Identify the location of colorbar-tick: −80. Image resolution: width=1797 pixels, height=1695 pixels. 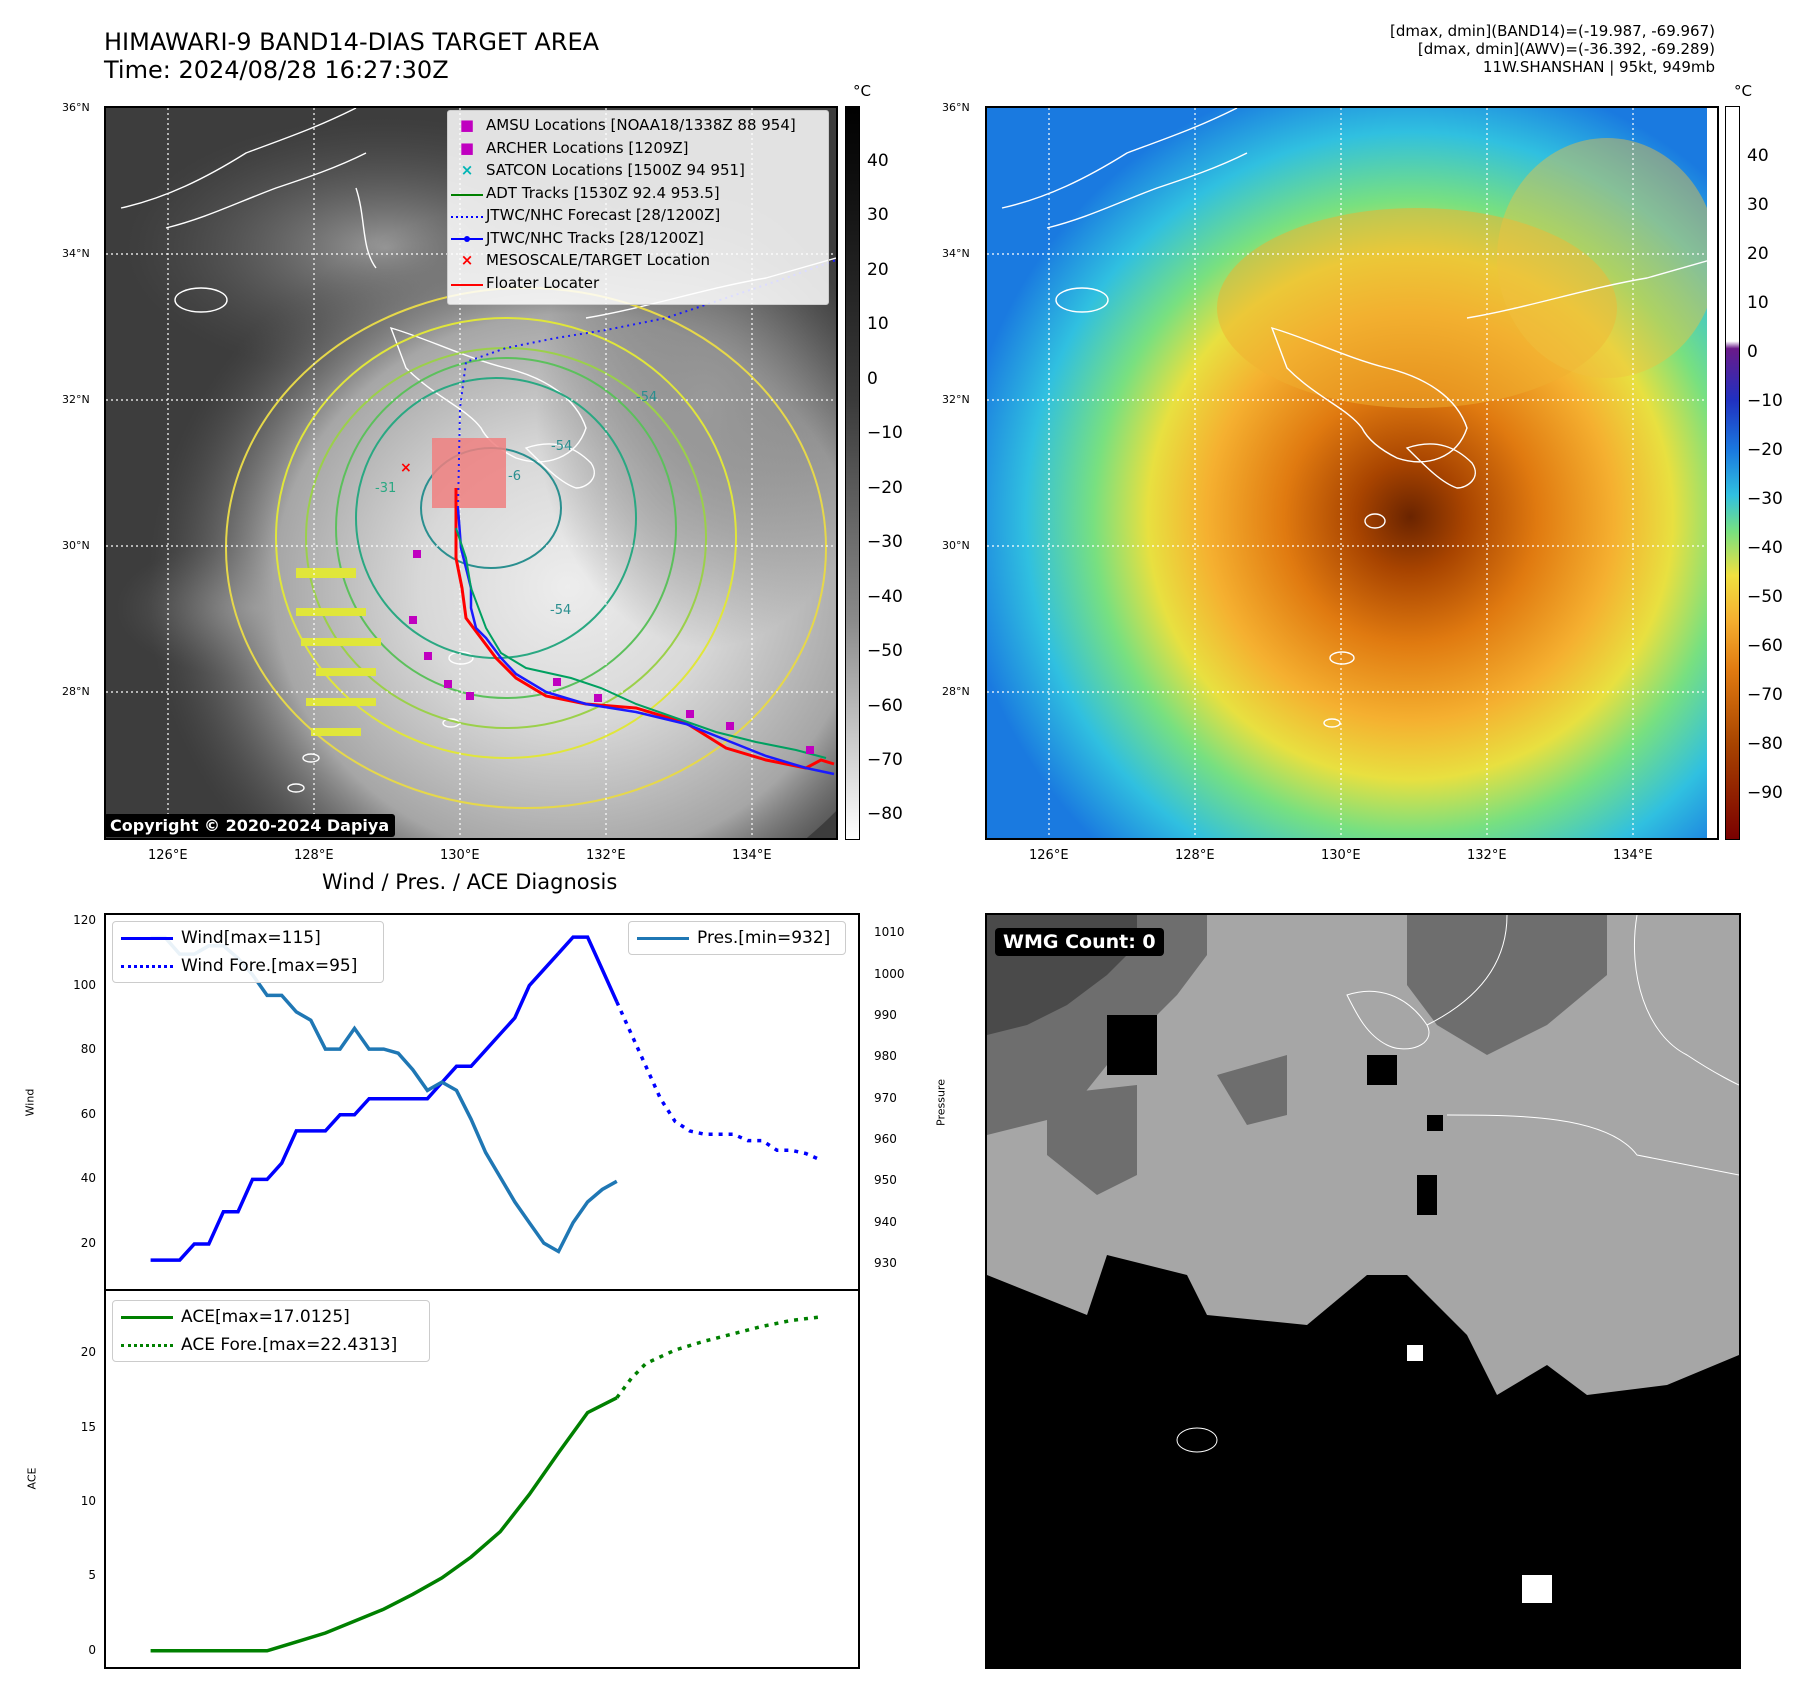
(885, 814).